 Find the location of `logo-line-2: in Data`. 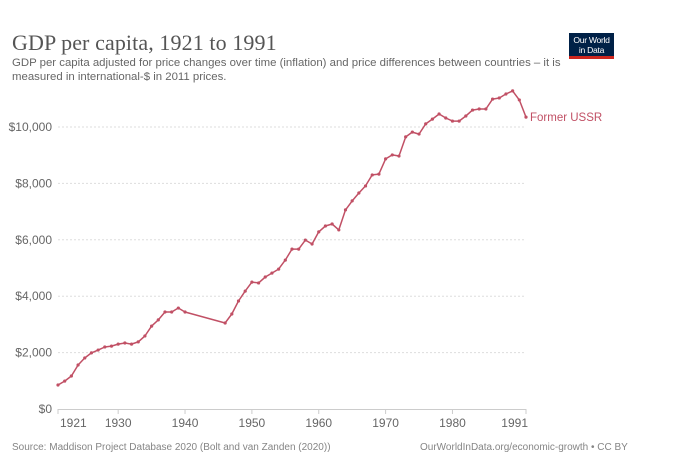

logo-line-2: in Data is located at coordinates (591, 50).